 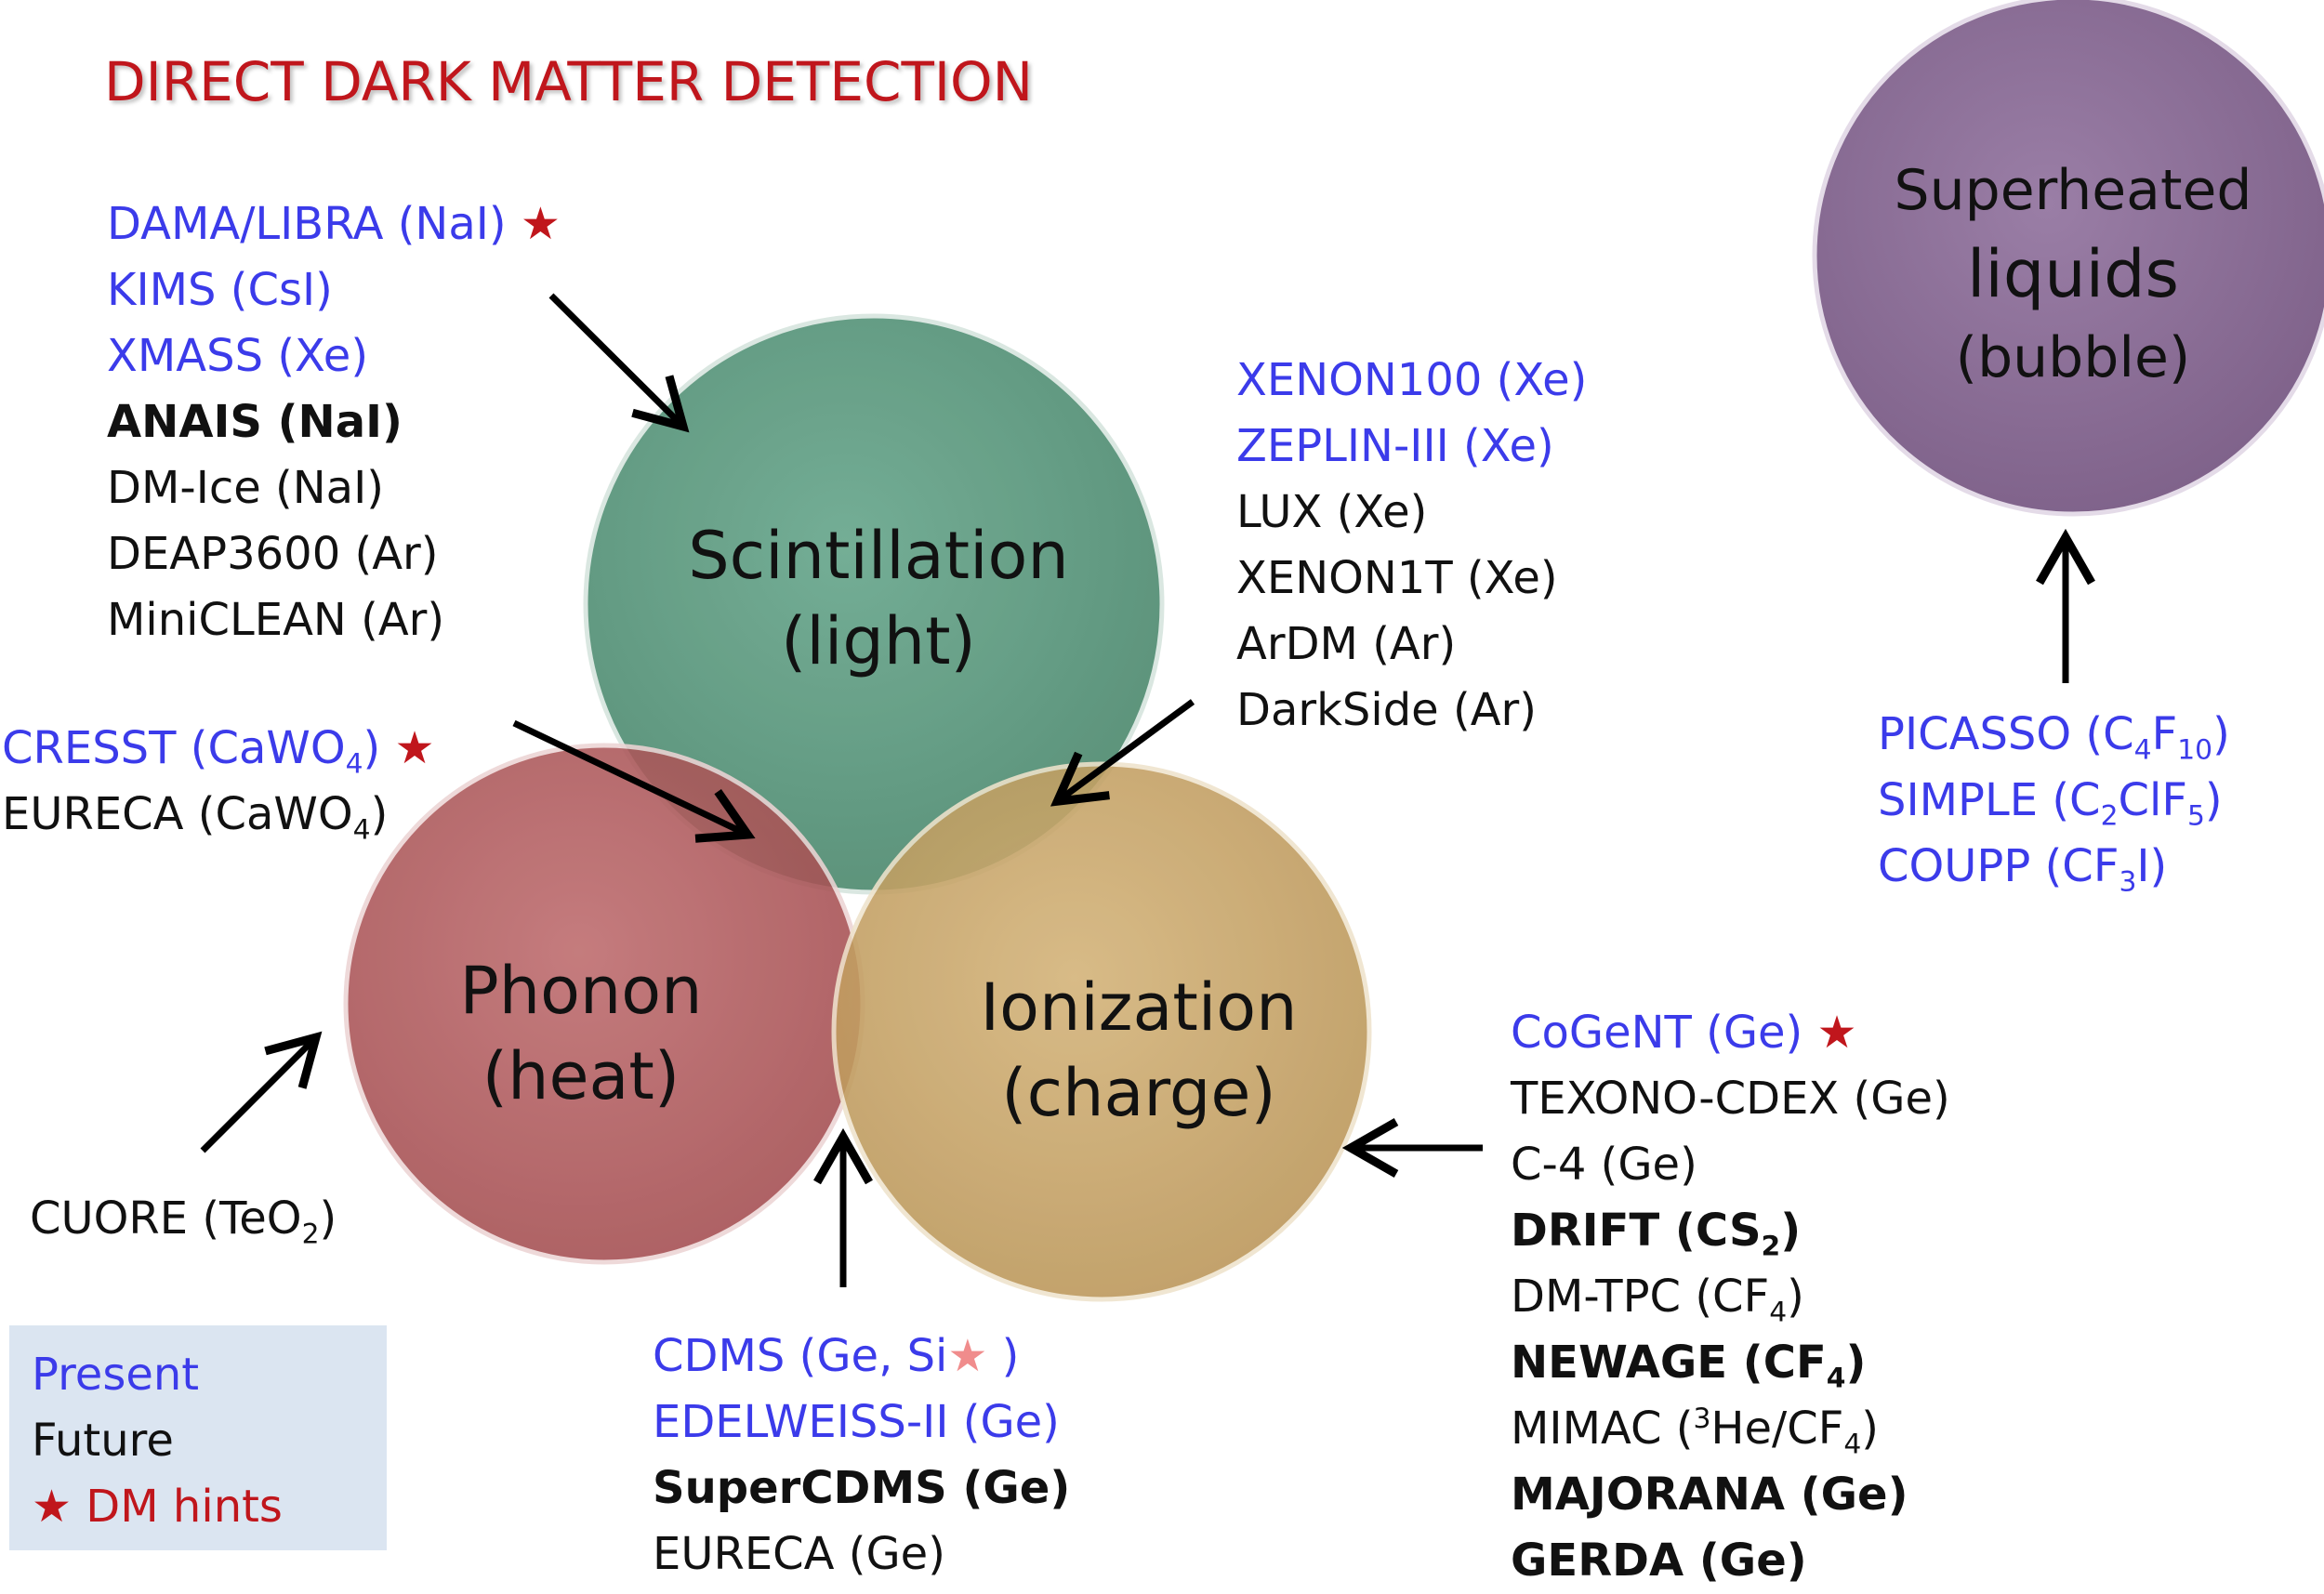 I want to click on scint-phonon-experiments: CRESST (CaWO4) ★ EURECA (CaWO4), so click(x=218, y=782).